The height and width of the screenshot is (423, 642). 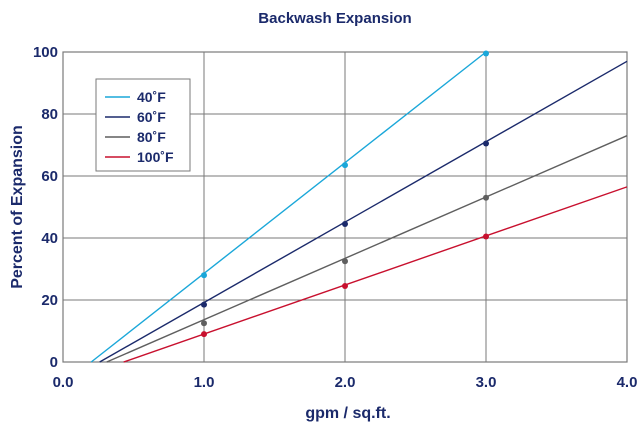 I want to click on y-tick-label: 60, so click(x=49, y=176).